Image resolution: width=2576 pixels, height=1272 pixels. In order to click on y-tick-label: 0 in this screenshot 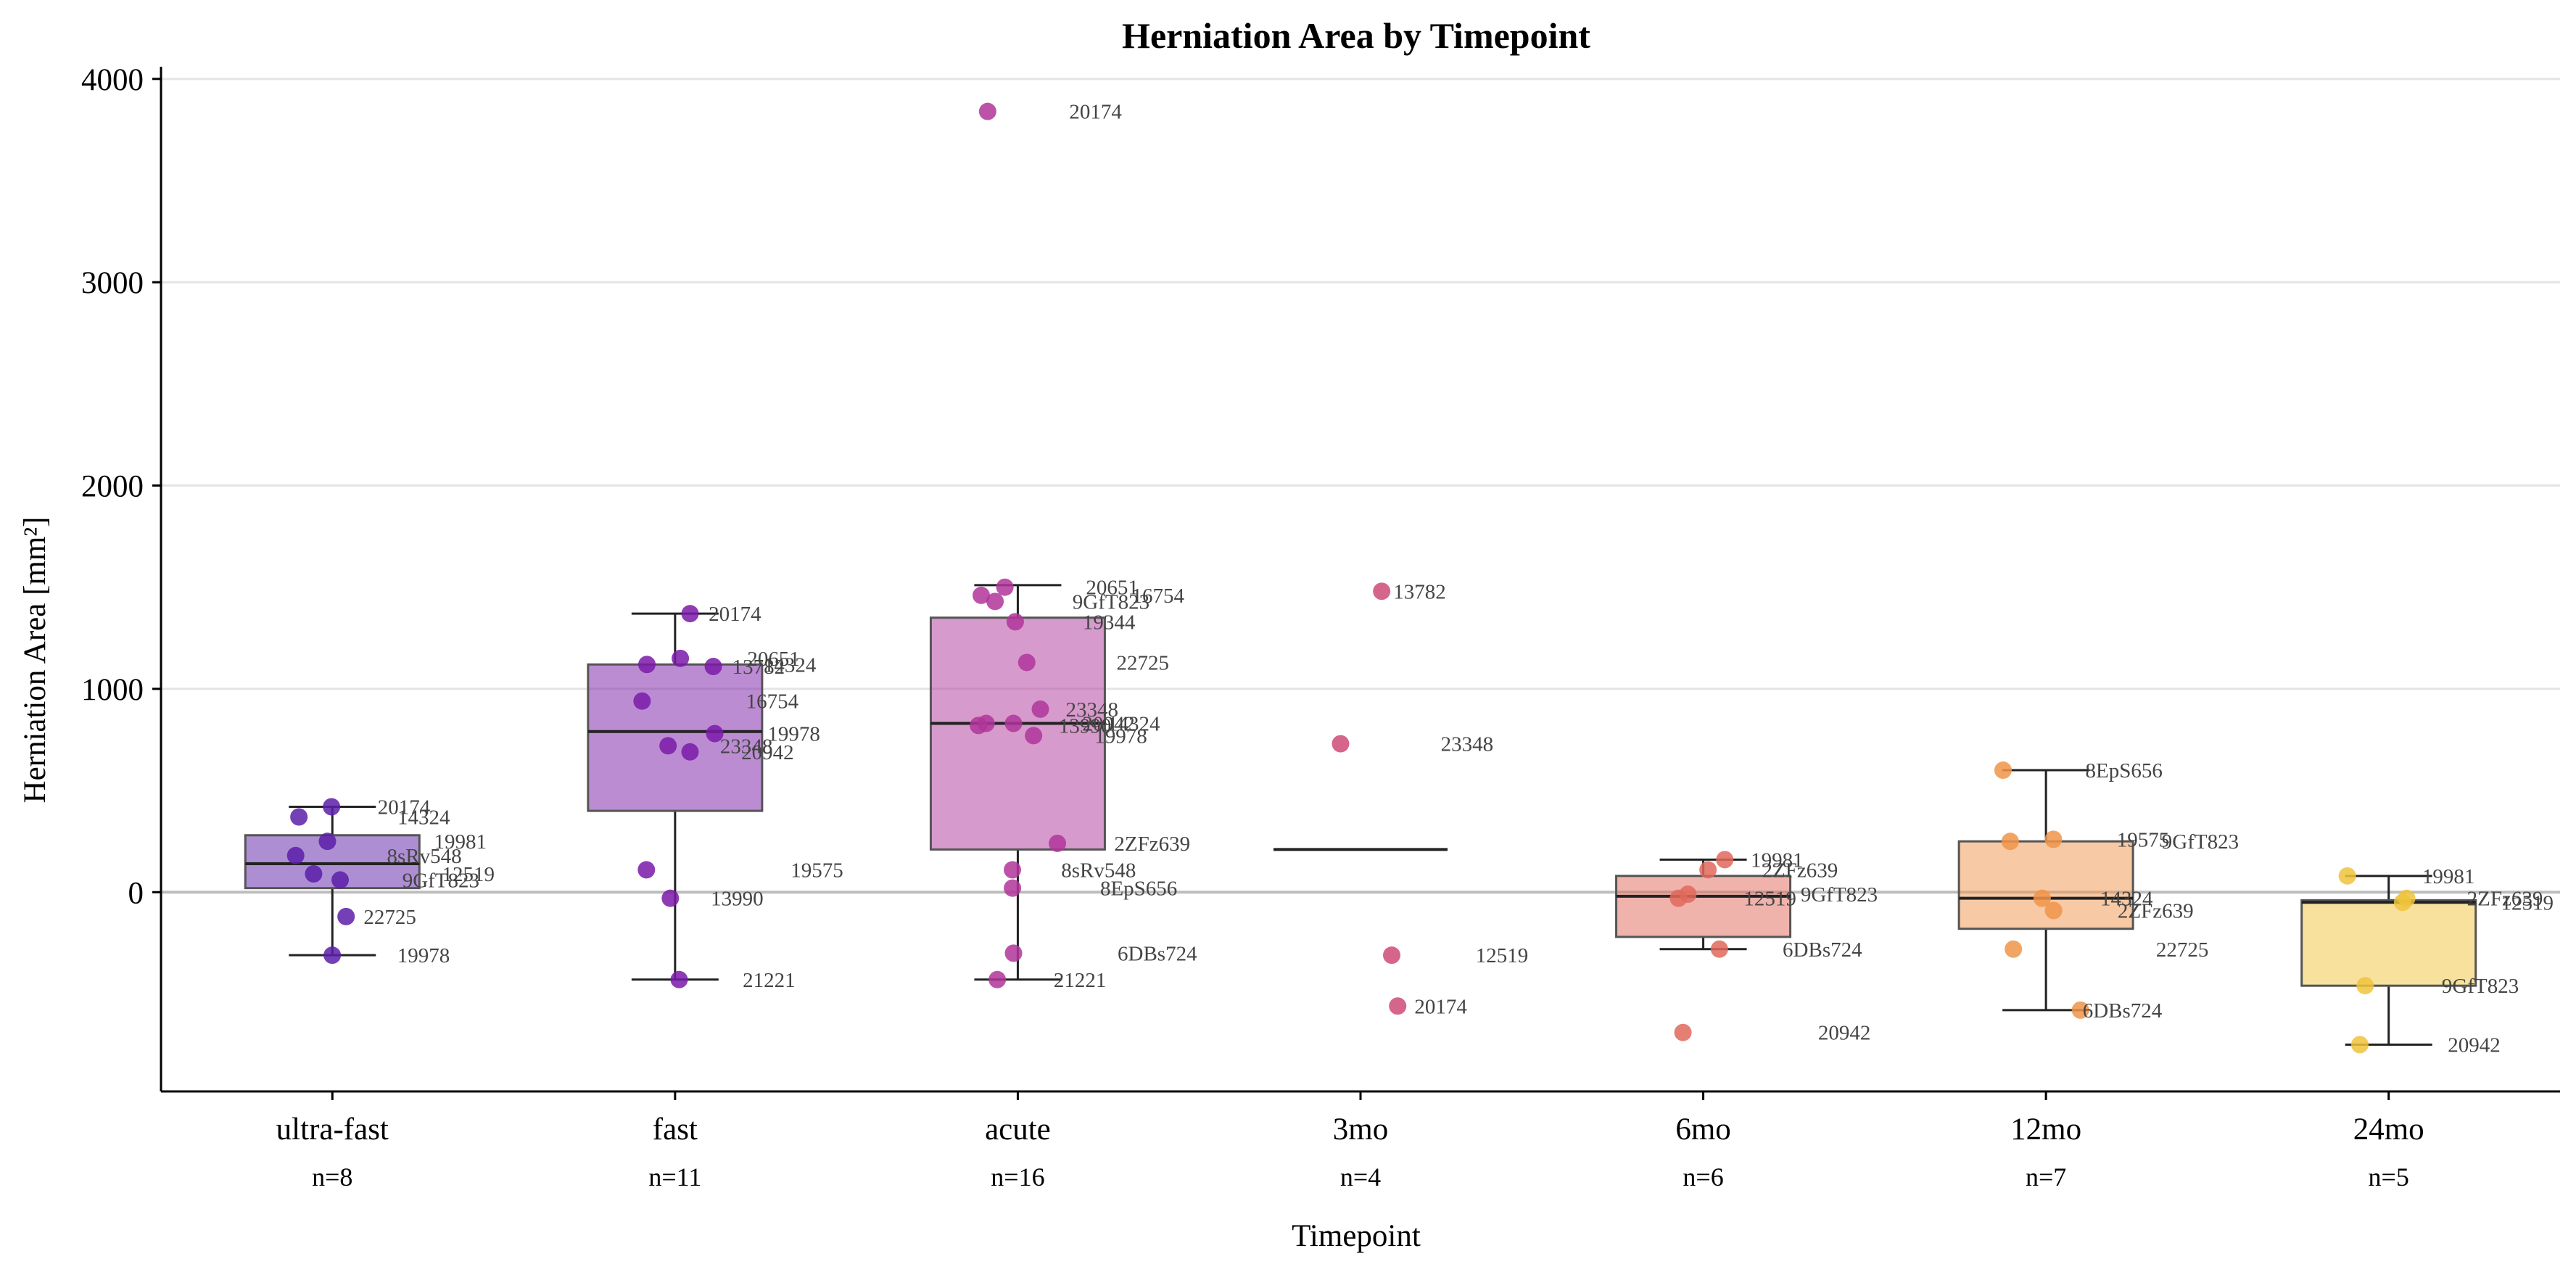, I will do `click(136, 893)`.